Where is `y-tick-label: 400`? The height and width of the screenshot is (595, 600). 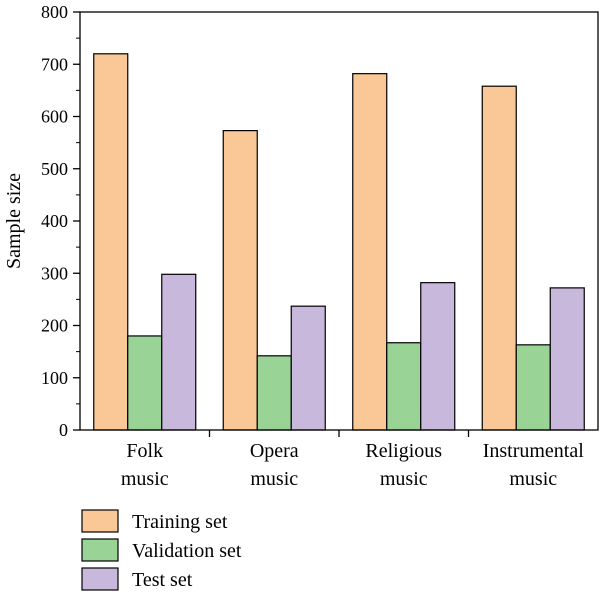 y-tick-label: 400 is located at coordinates (54, 221).